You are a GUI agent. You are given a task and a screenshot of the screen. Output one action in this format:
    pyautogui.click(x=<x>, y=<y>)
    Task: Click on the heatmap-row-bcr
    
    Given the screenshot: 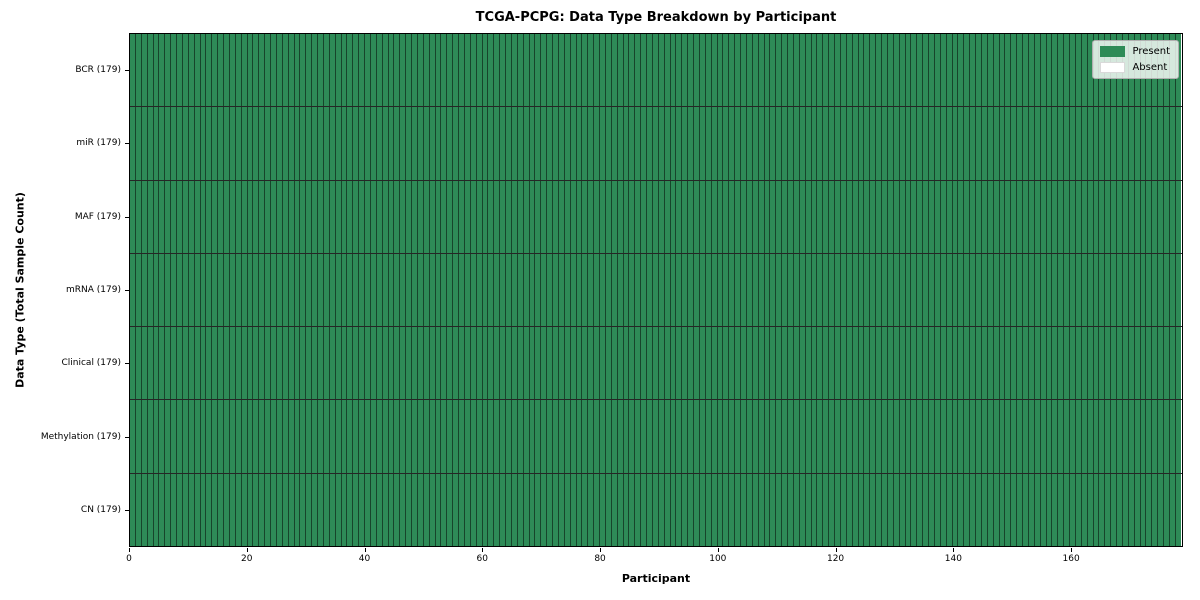 What is the action you would take?
    pyautogui.click(x=656, y=71)
    